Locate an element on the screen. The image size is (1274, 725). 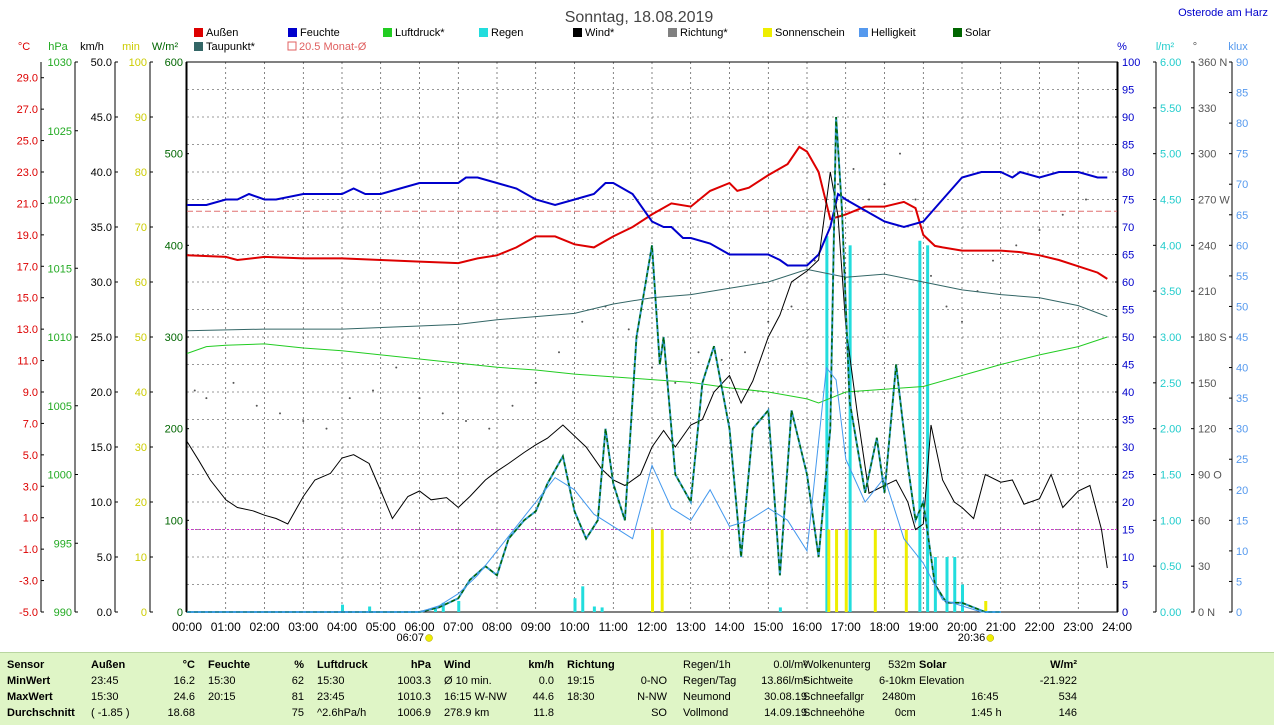
axis-tick-label: 15 is located at coordinates (1128, 531).